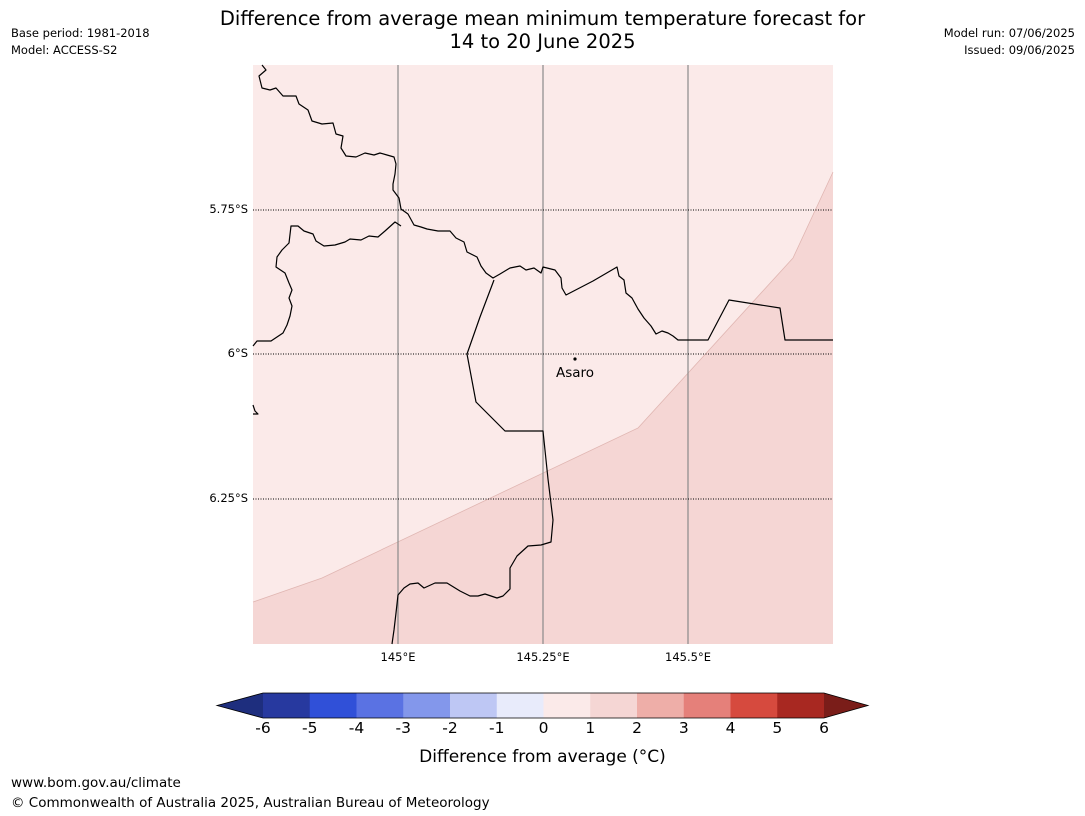 This screenshot has height=816, width=1085. I want to click on colorbar-over-arrow, so click(846, 705).